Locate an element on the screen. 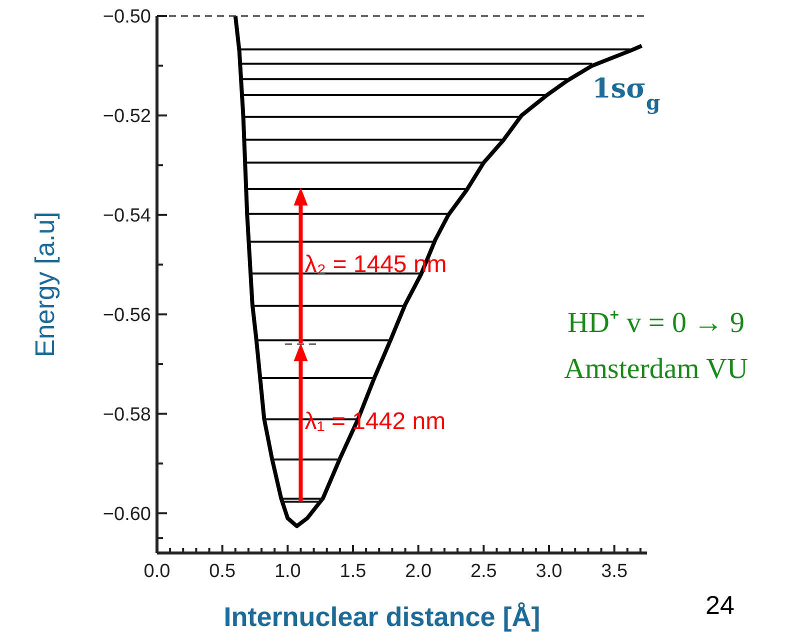  y-tick-label: −0.56 is located at coordinates (126, 315).